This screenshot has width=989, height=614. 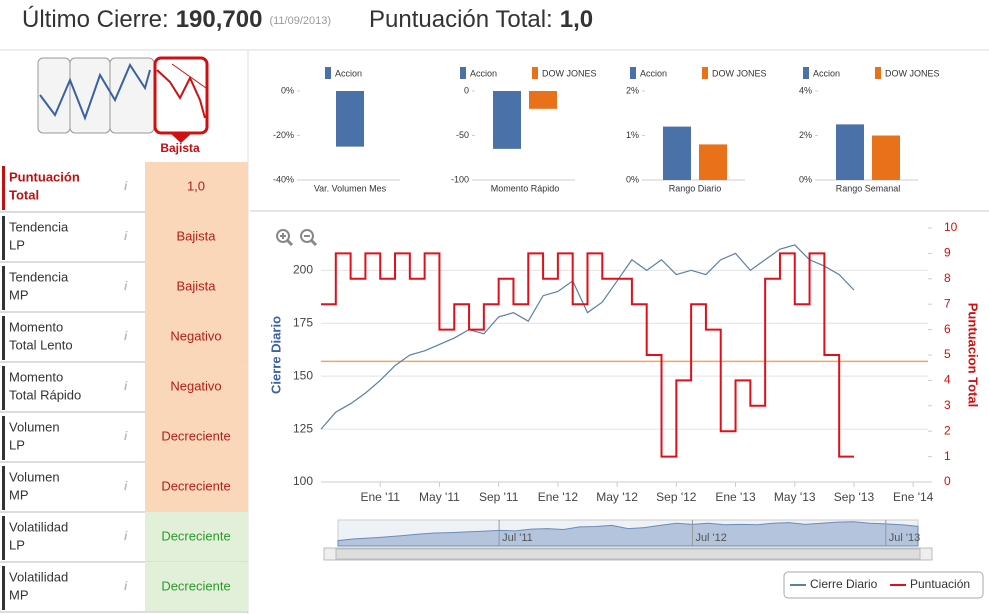 What do you see at coordinates (632, 135) in the screenshot?
I see `y-tick-label: 1%` at bounding box center [632, 135].